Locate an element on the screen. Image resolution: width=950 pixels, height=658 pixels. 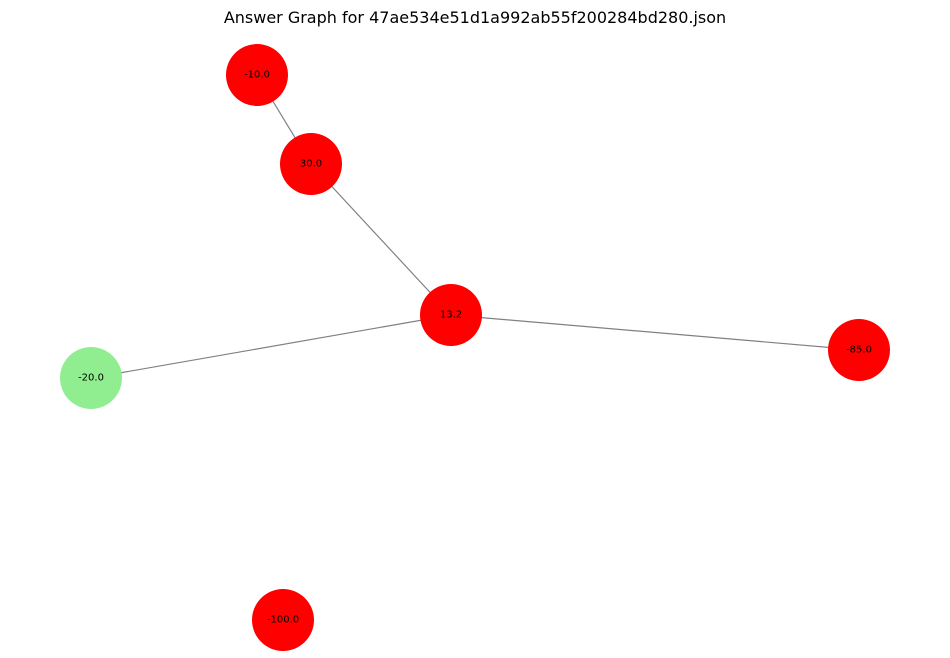
node-label: 30.0 is located at coordinates (311, 164).